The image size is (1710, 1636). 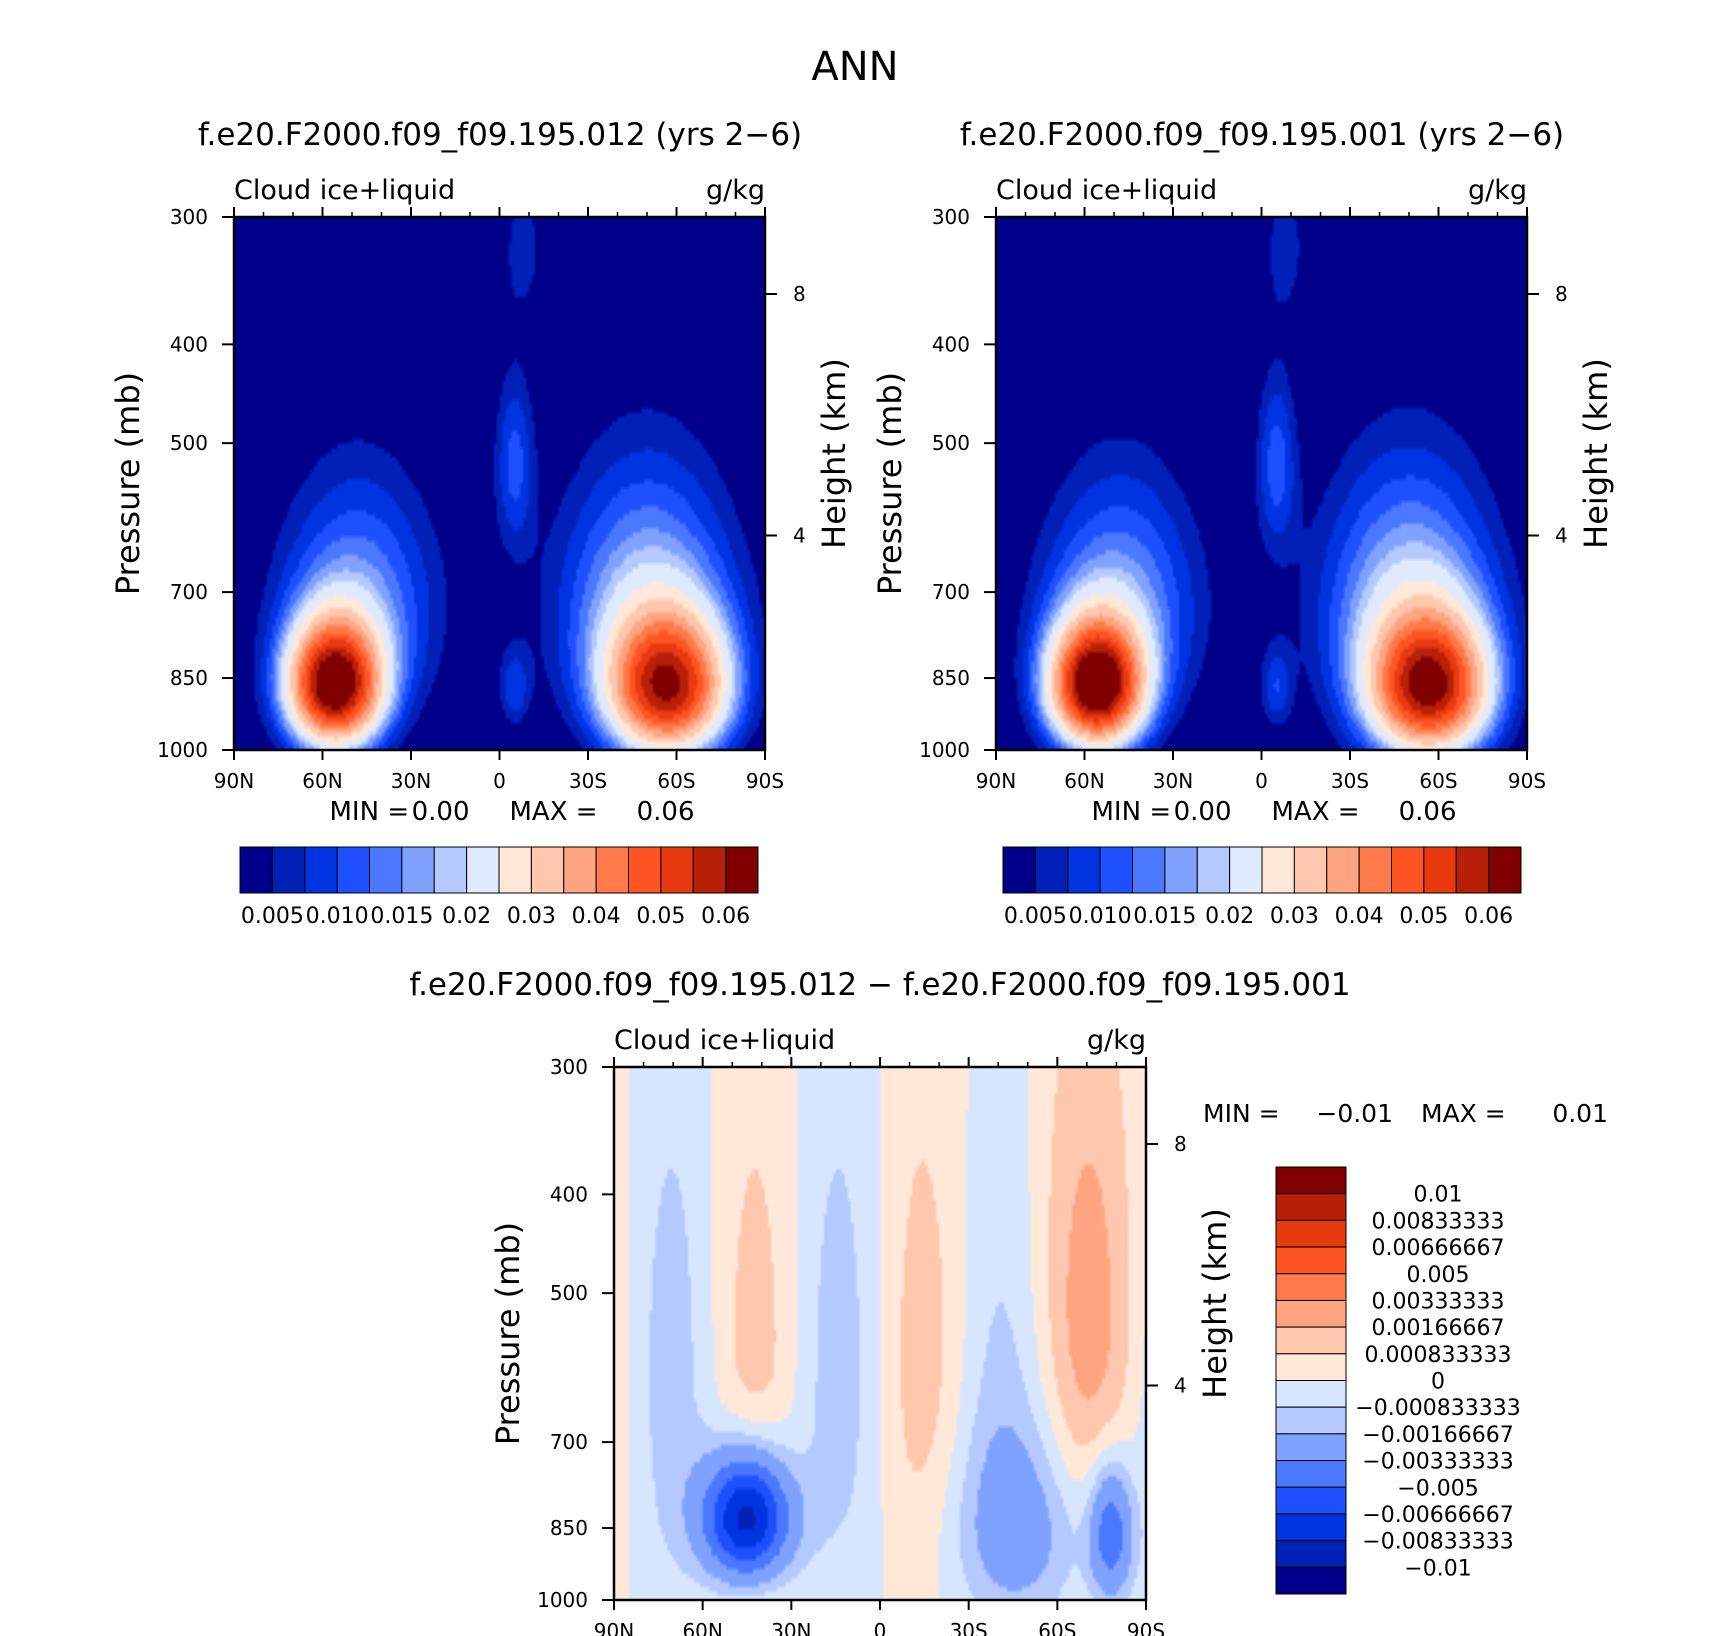 I want to click on y-tick-label: 300, so click(x=569, y=1067).